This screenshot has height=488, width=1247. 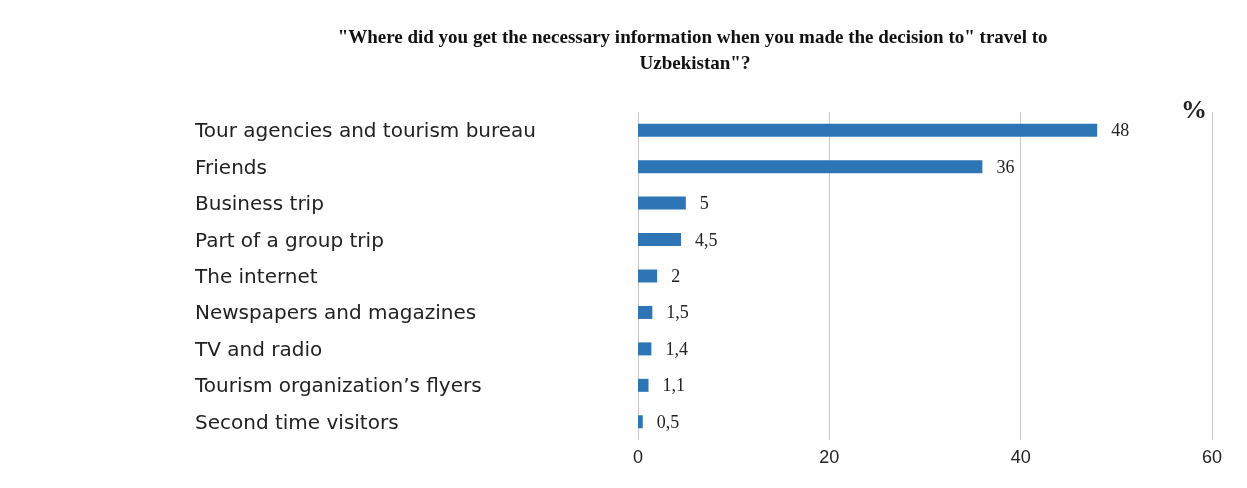 I want to click on data-label: 36, so click(x=1005, y=166).